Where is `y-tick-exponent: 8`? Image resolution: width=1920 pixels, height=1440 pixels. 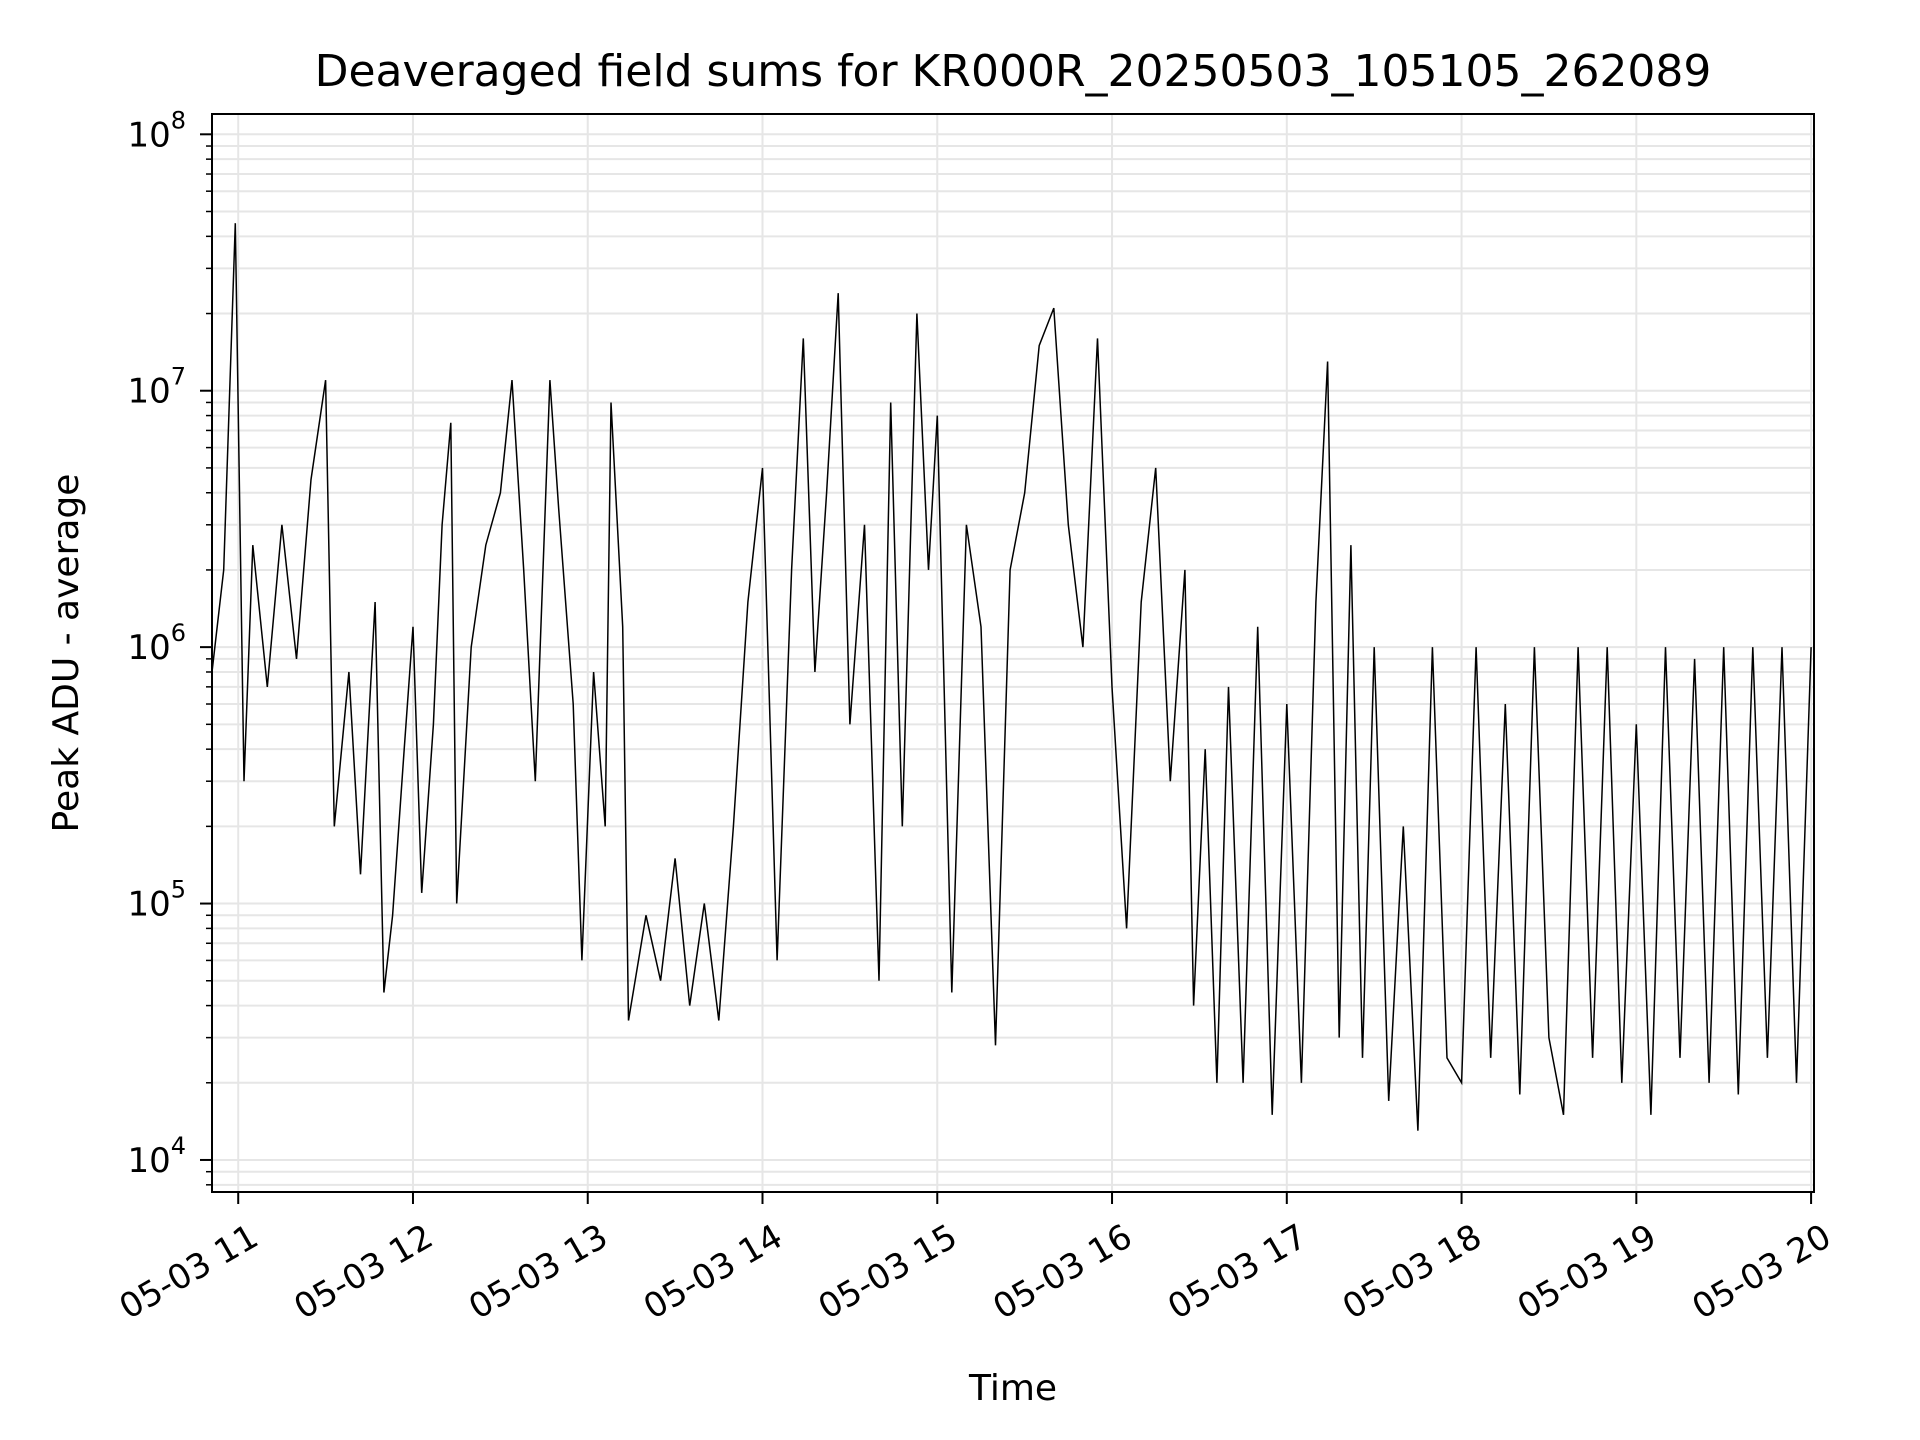 y-tick-exponent: 8 is located at coordinates (178, 120).